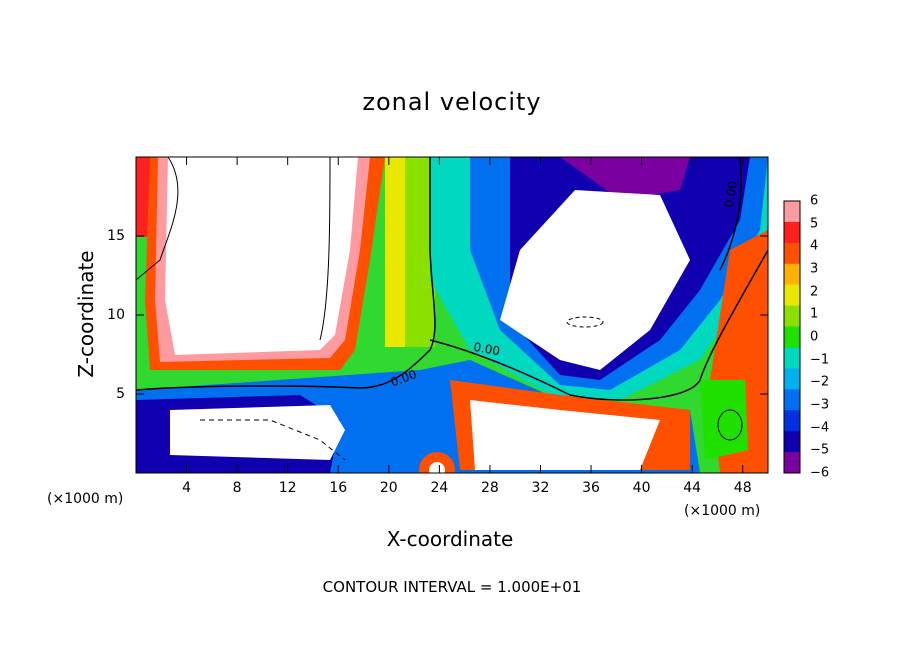 Image resolution: width=904 pixels, height=654 pixels. What do you see at coordinates (565, 435) in the screenshot?
I see `field-white-lower-middle` at bounding box center [565, 435].